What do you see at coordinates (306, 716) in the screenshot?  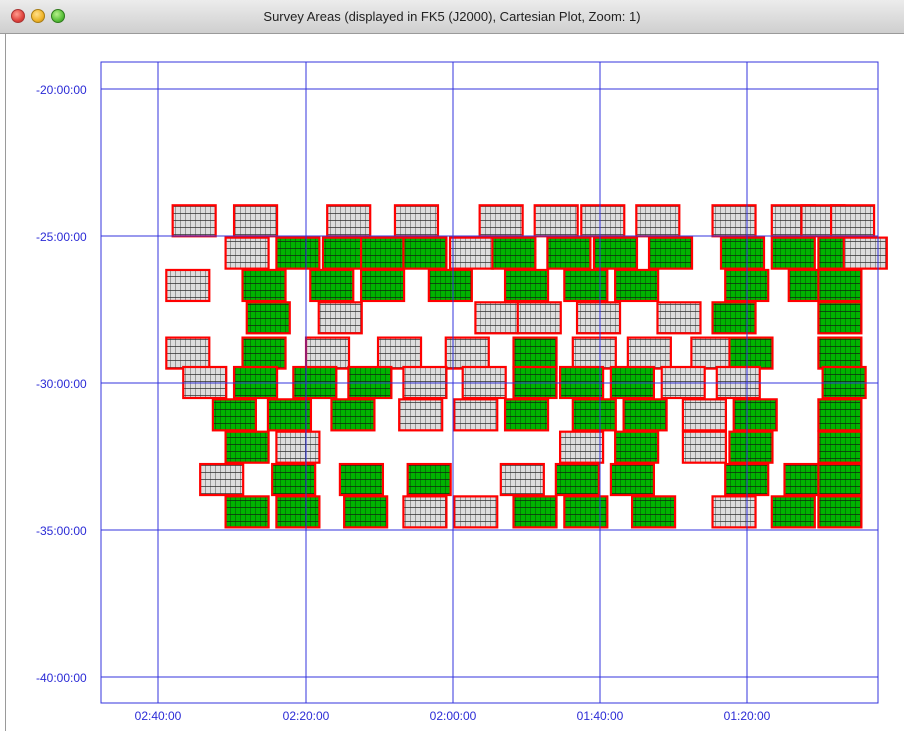 I see `x-tick-label: 02:20:00` at bounding box center [306, 716].